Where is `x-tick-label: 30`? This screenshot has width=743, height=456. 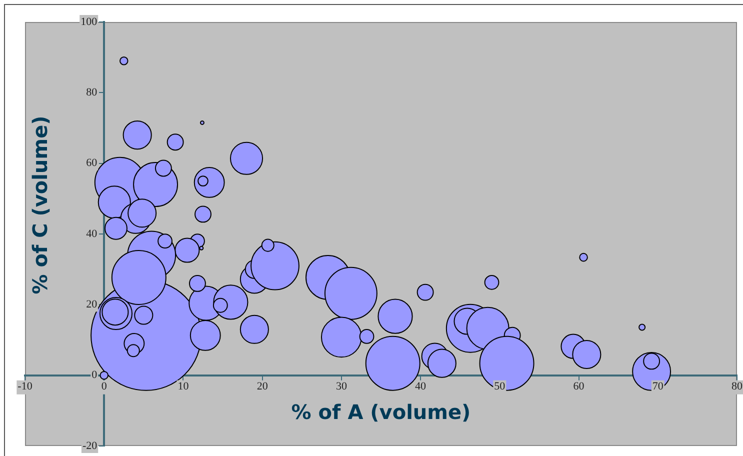
x-tick-label: 30 is located at coordinates (342, 386).